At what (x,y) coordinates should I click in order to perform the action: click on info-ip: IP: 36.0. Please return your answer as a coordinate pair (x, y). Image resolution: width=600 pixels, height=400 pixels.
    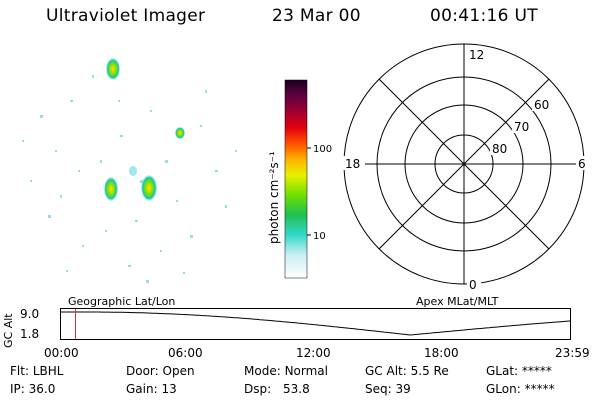
    Looking at the image, I should click on (33, 389).